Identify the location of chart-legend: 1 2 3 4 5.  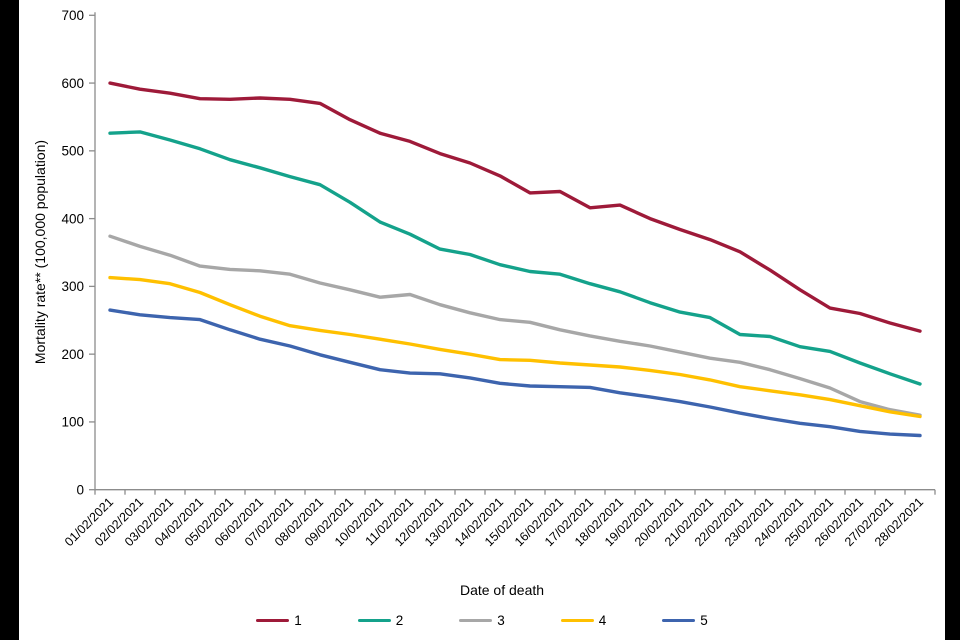
(482, 620).